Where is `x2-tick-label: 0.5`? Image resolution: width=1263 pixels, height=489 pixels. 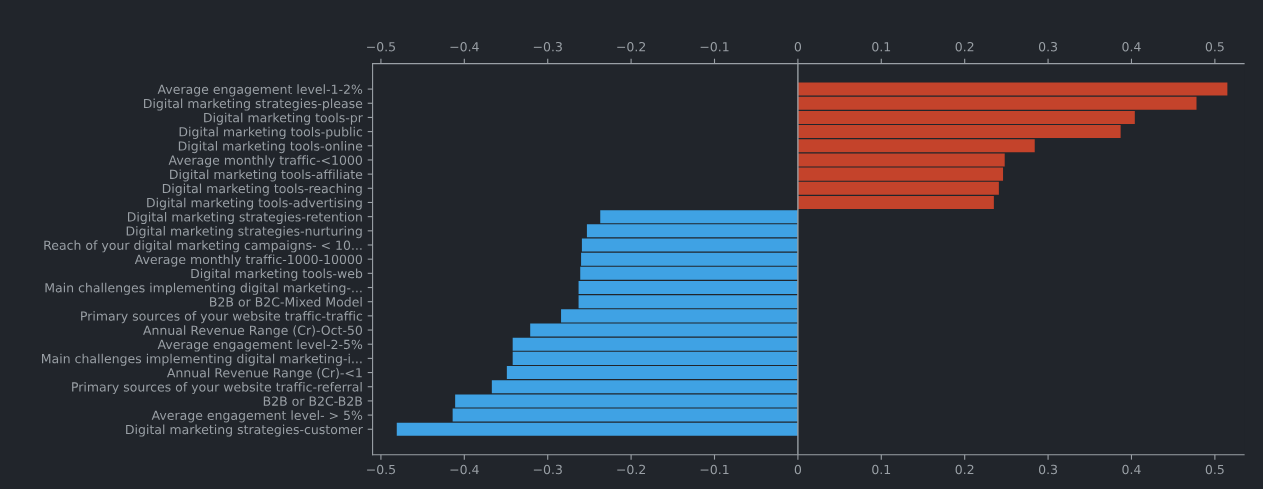
x2-tick-label: 0.5 is located at coordinates (1214, 46).